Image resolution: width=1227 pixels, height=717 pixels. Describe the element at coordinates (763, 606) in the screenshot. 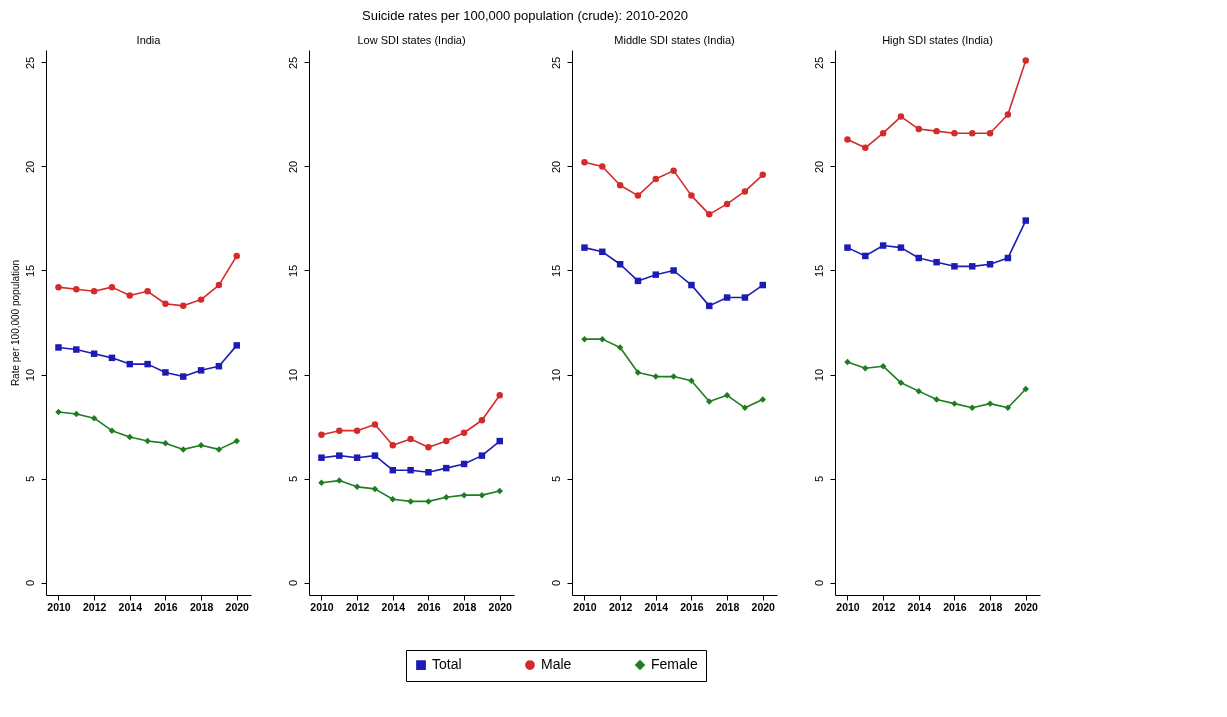

I see `x-tick-label: 2020` at that location.